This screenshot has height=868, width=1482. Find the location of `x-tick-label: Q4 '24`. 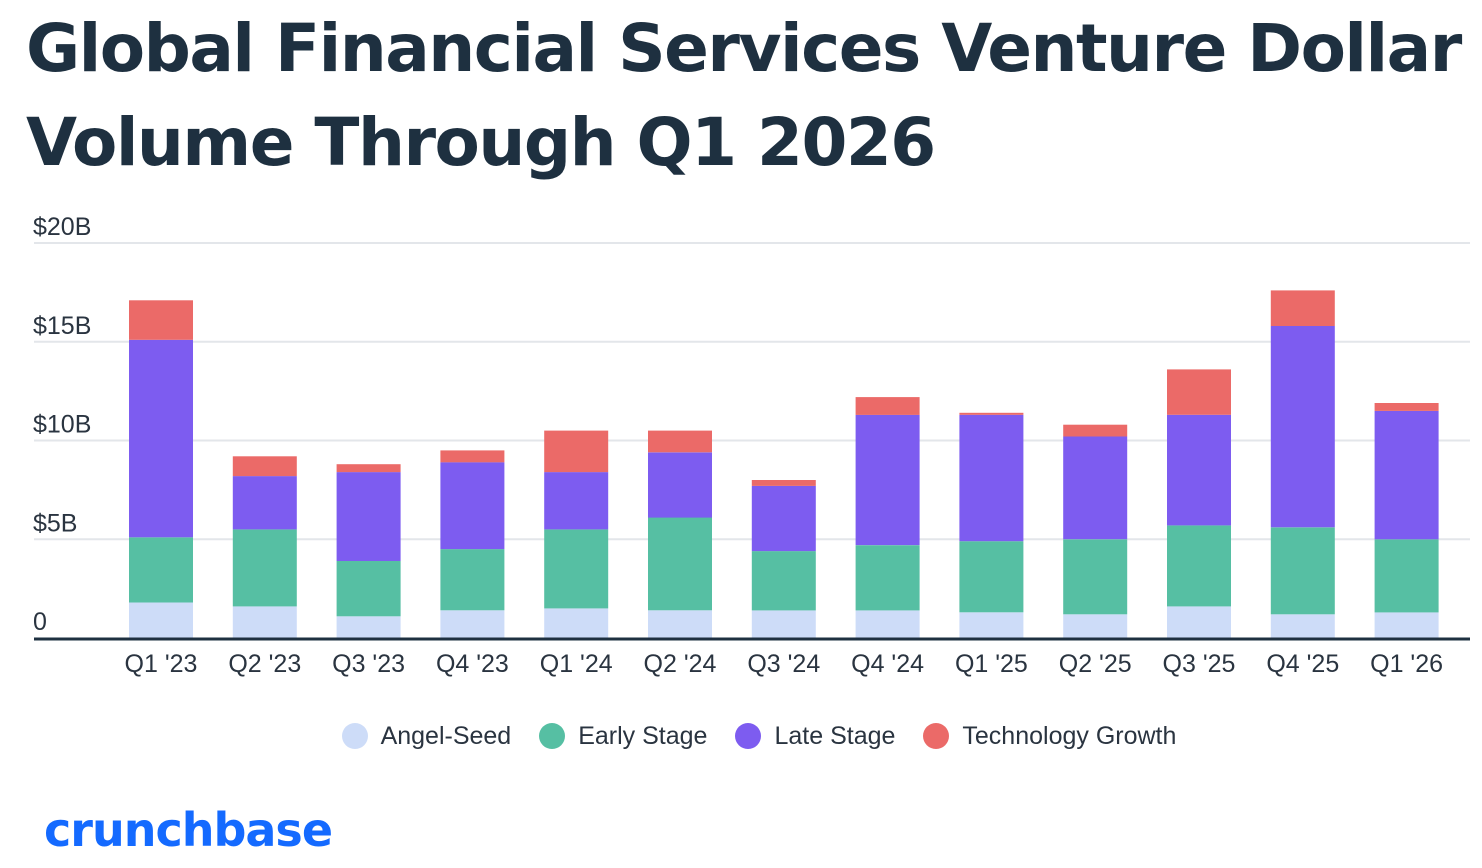

x-tick-label: Q4 '24 is located at coordinates (887, 664).